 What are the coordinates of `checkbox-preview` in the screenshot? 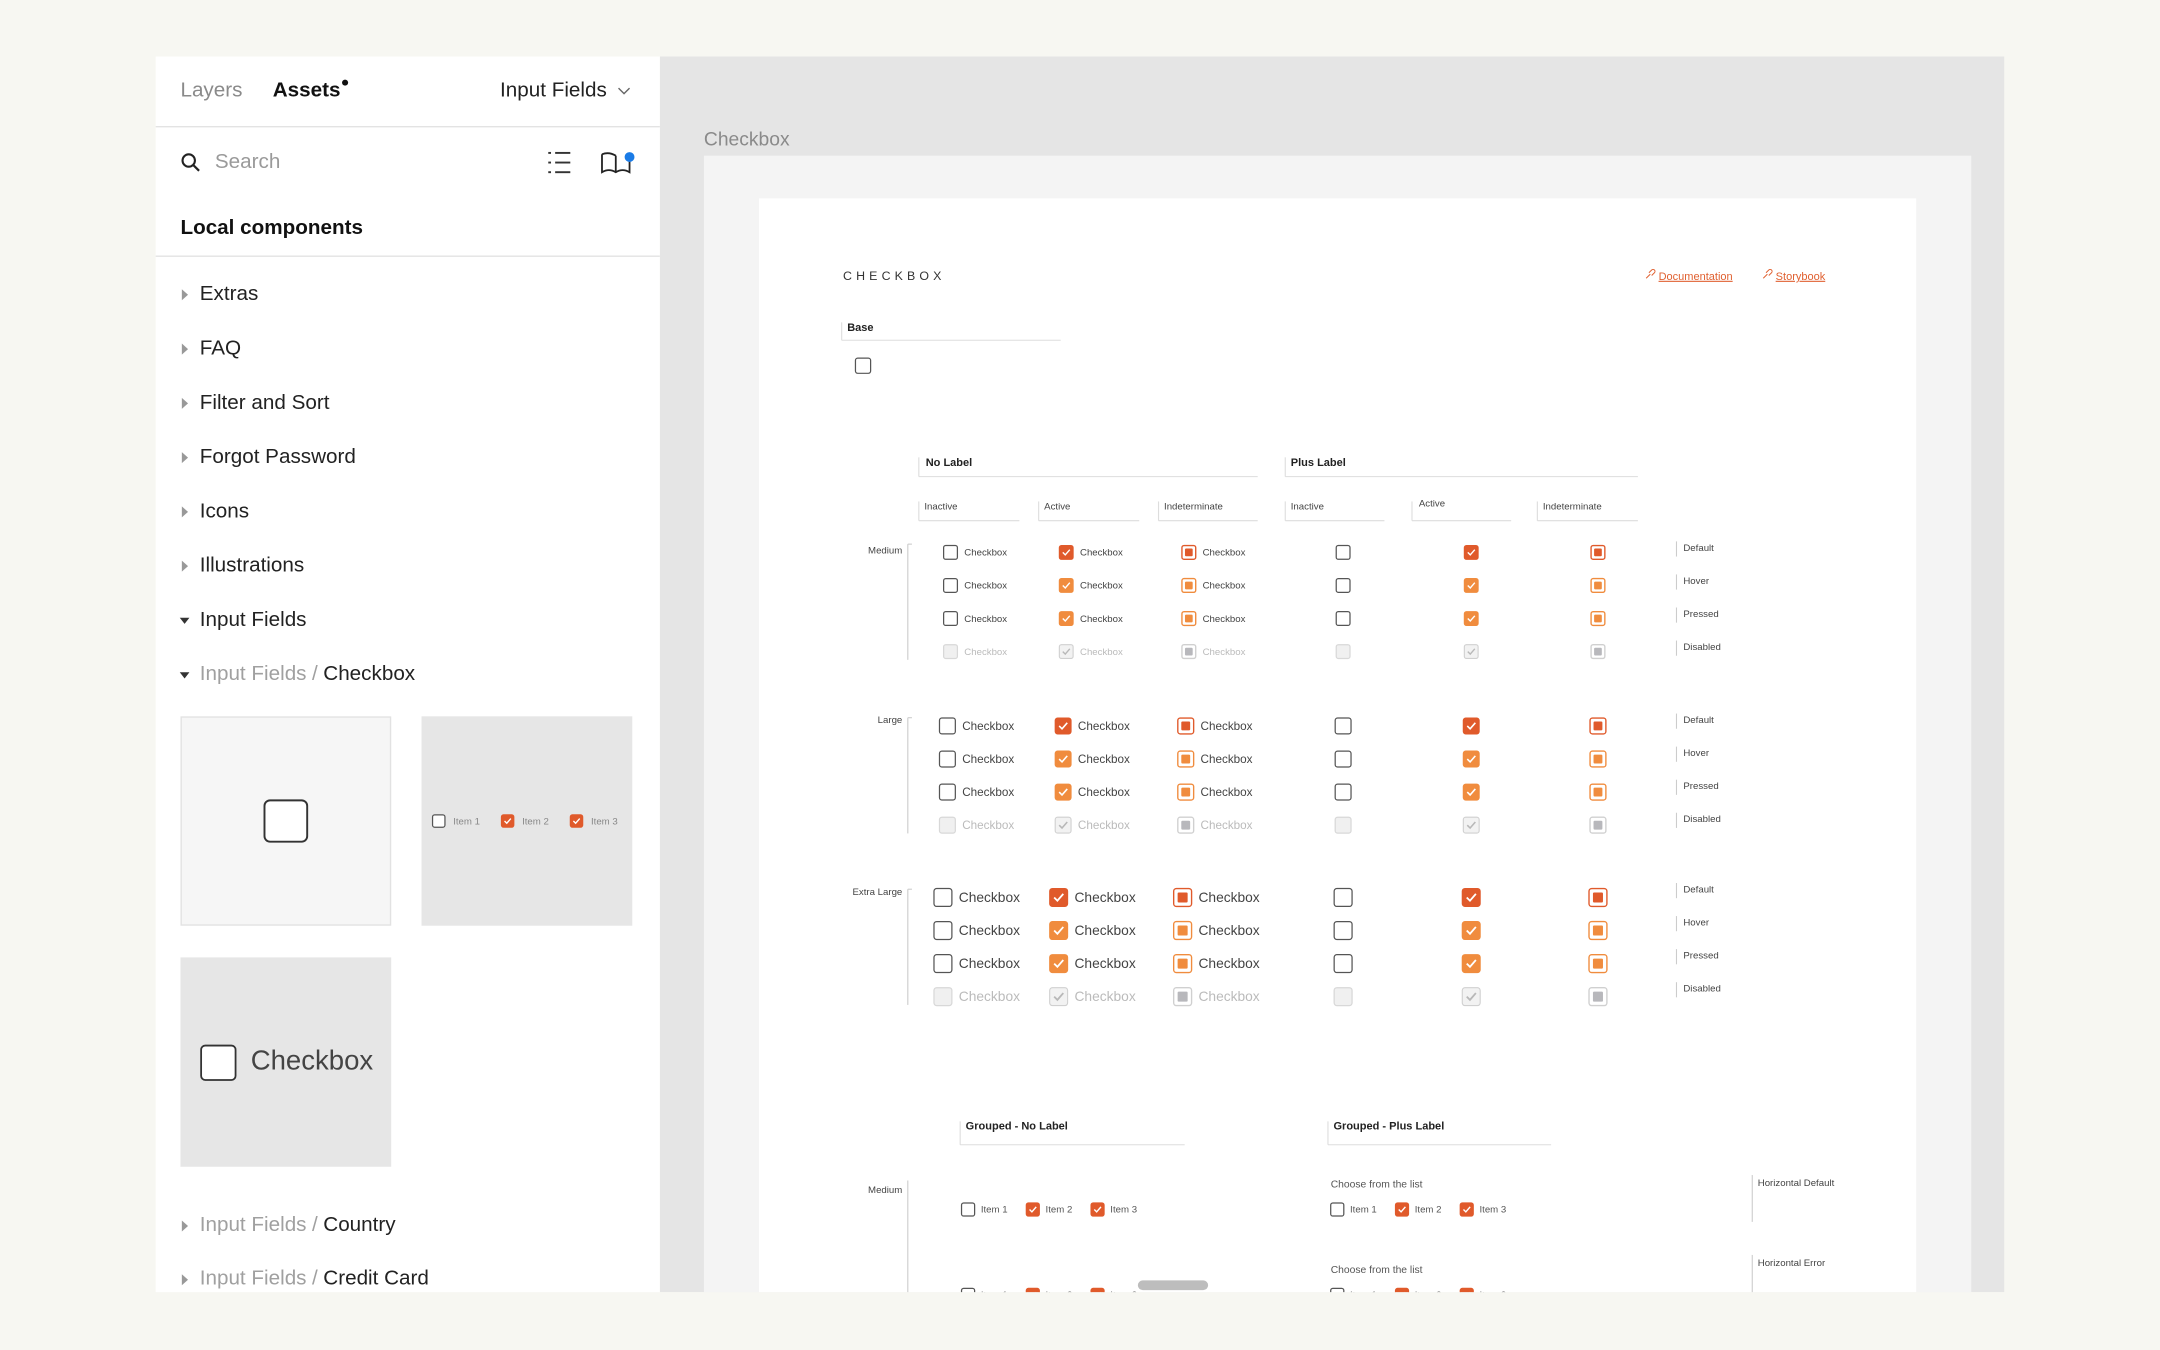 It's located at (286, 821).